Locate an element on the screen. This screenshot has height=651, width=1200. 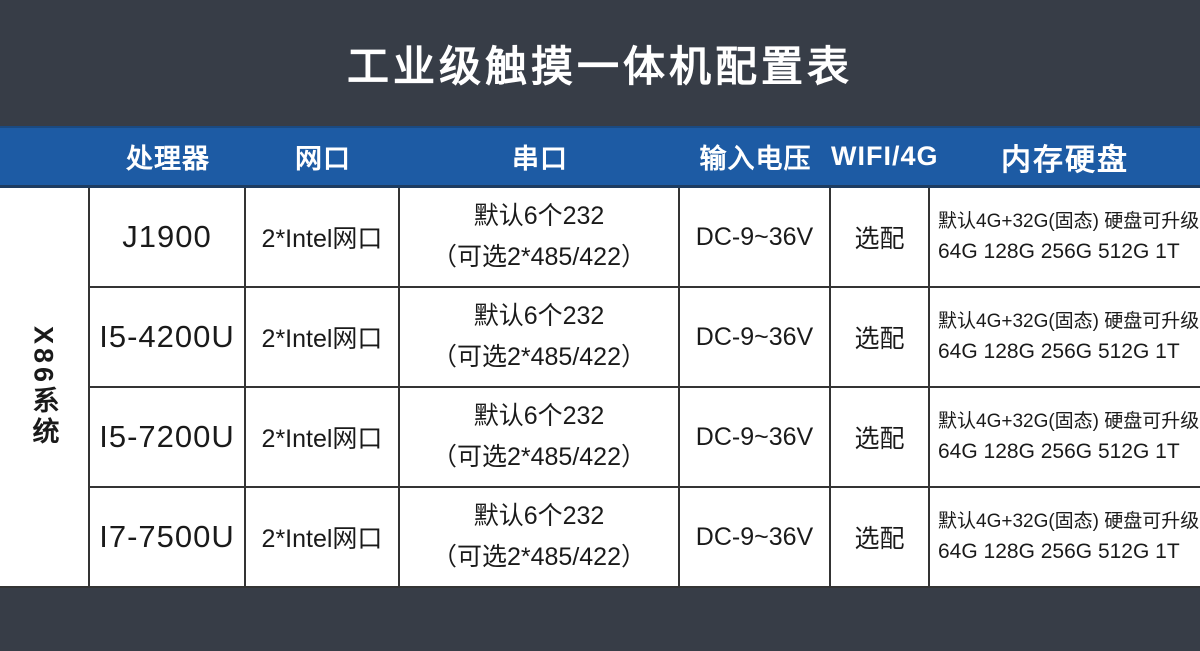
column-header-serial-port: 串口 is located at coordinates (540, 159).